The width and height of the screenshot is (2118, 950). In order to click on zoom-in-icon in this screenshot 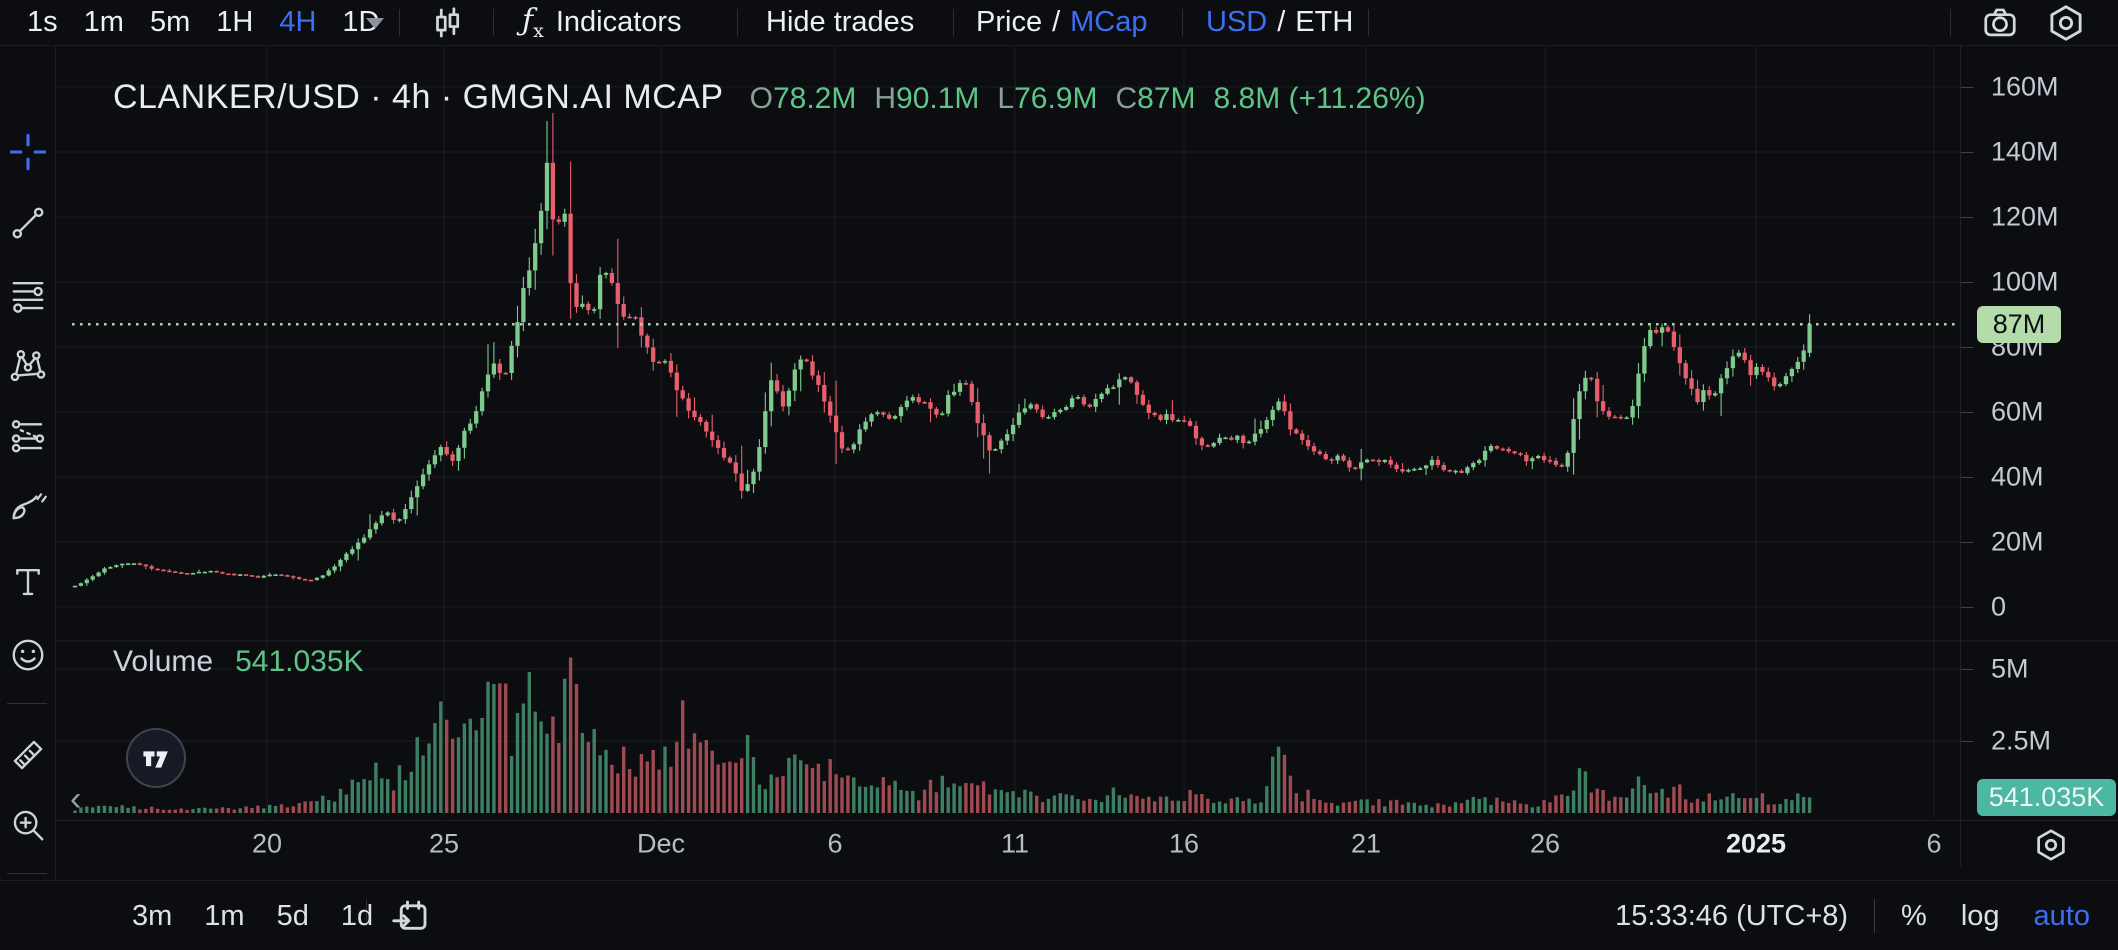, I will do `click(28, 825)`.